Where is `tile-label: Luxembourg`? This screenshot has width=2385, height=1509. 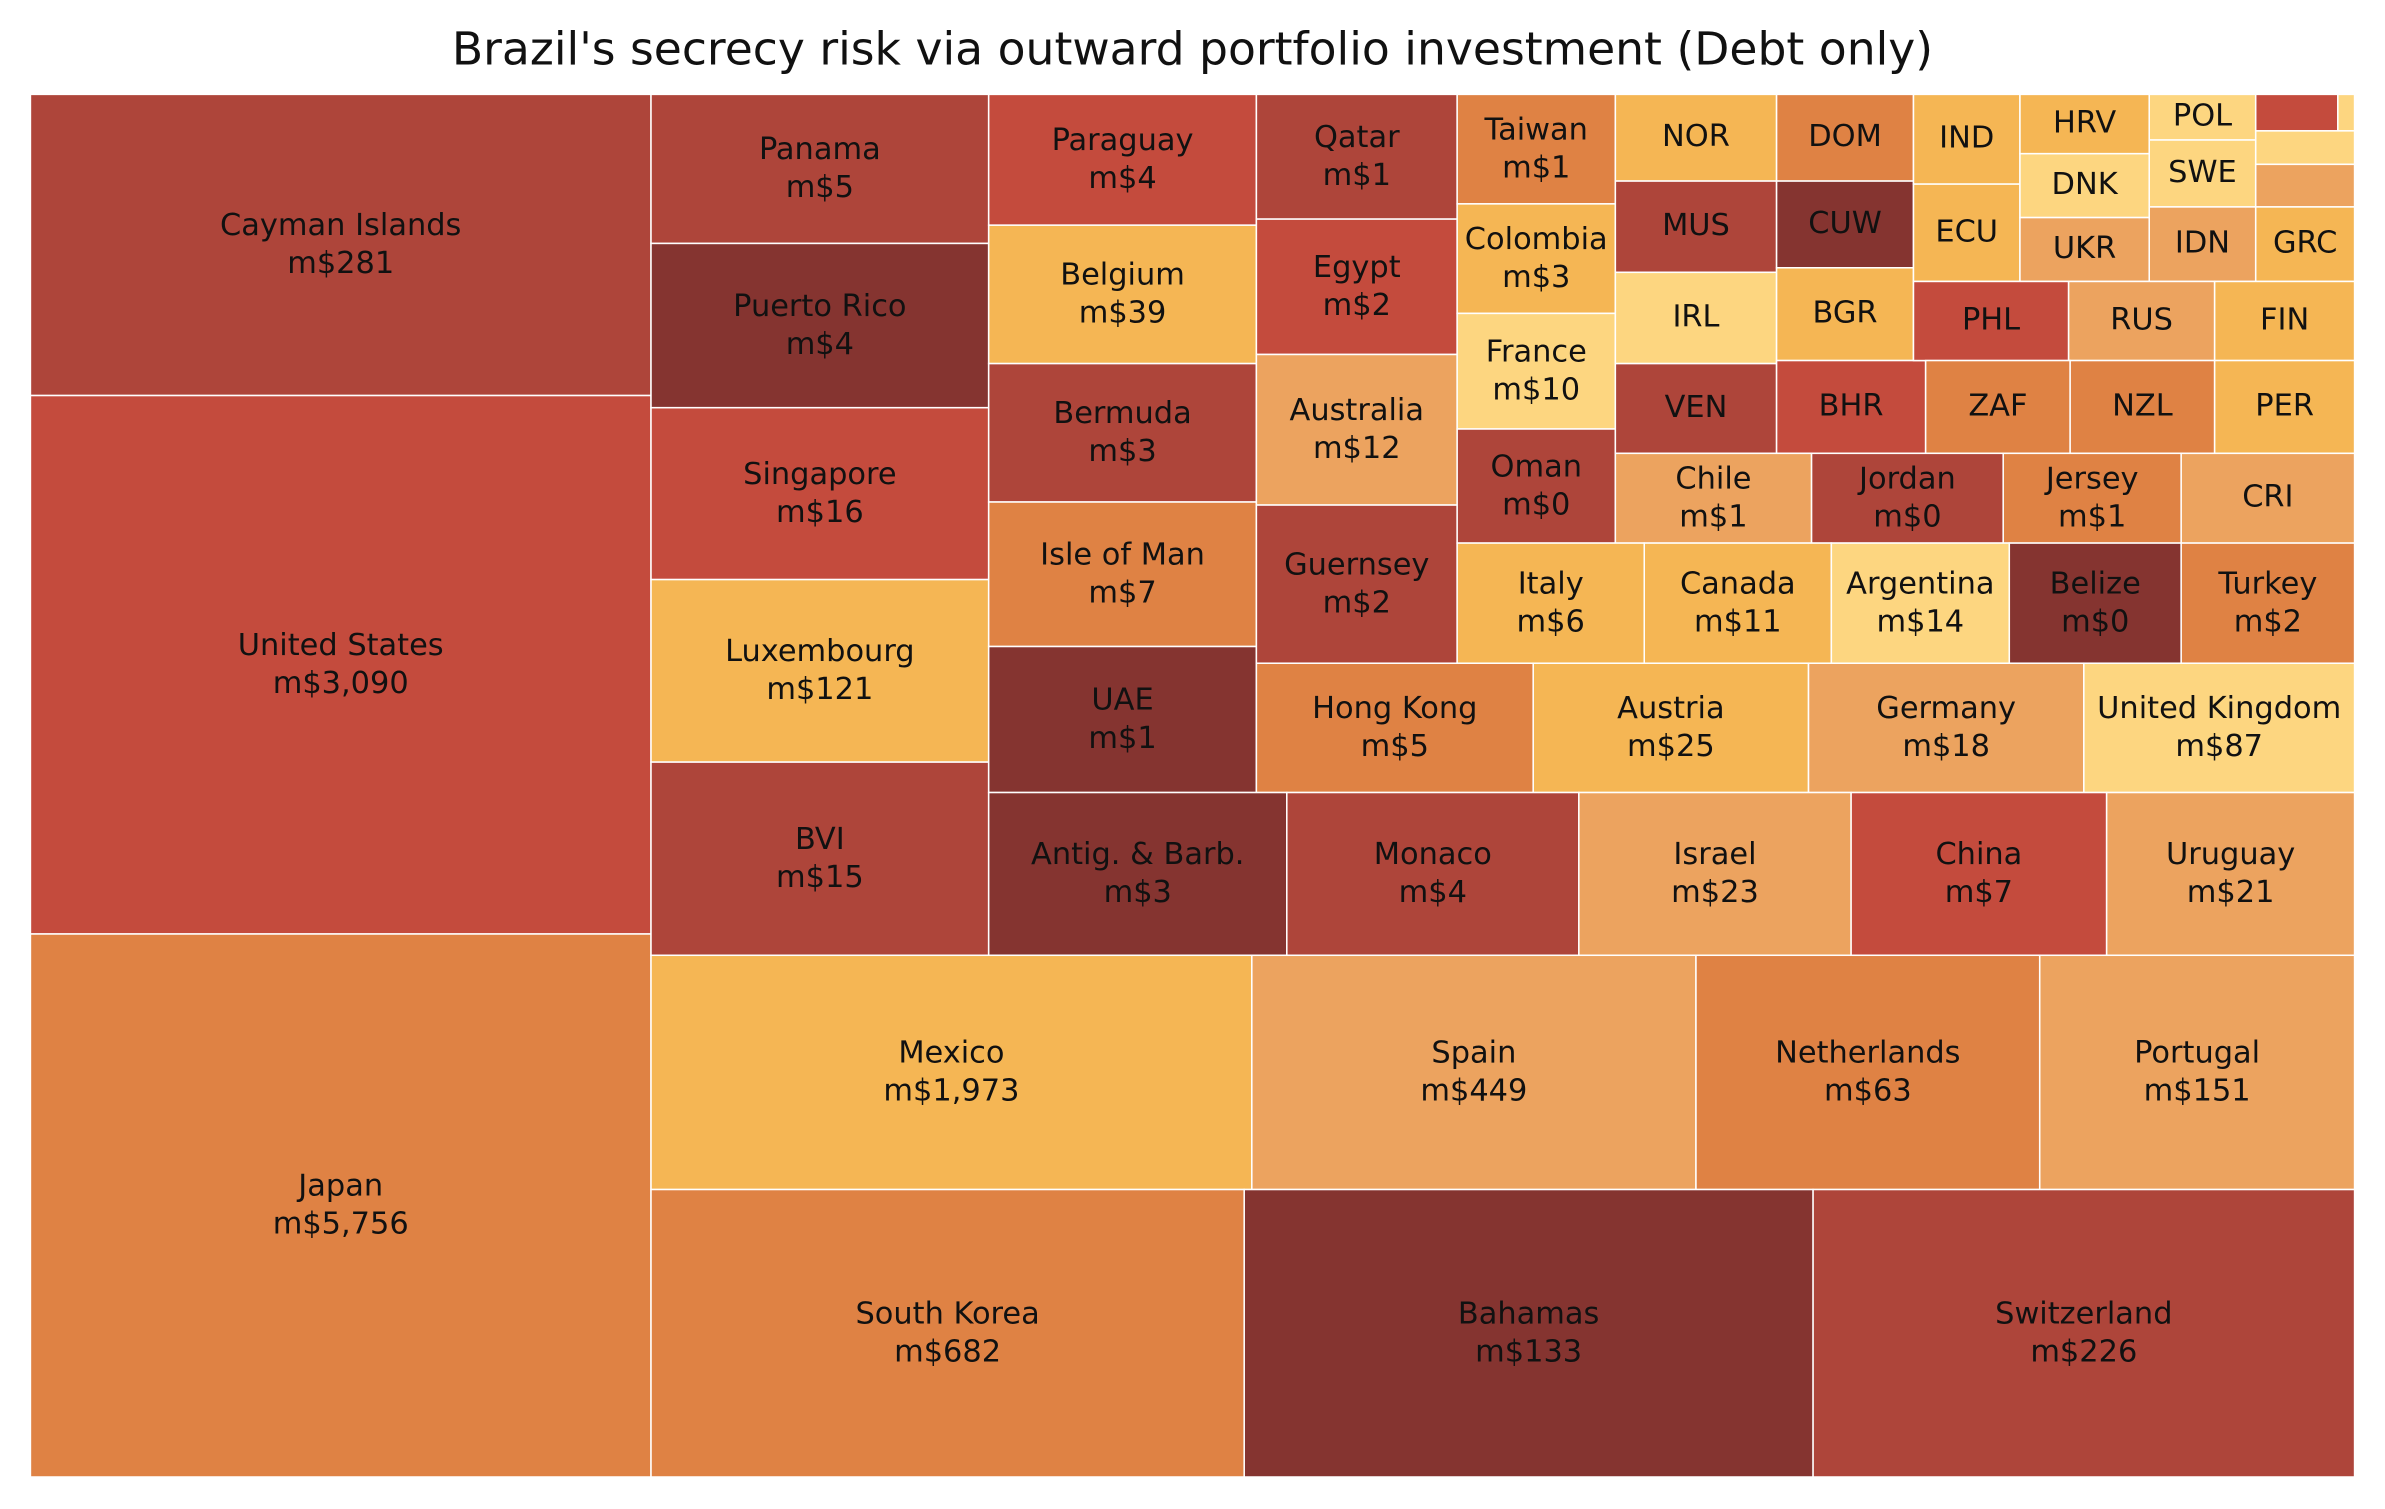
tile-label: Luxembourg is located at coordinates (820, 651).